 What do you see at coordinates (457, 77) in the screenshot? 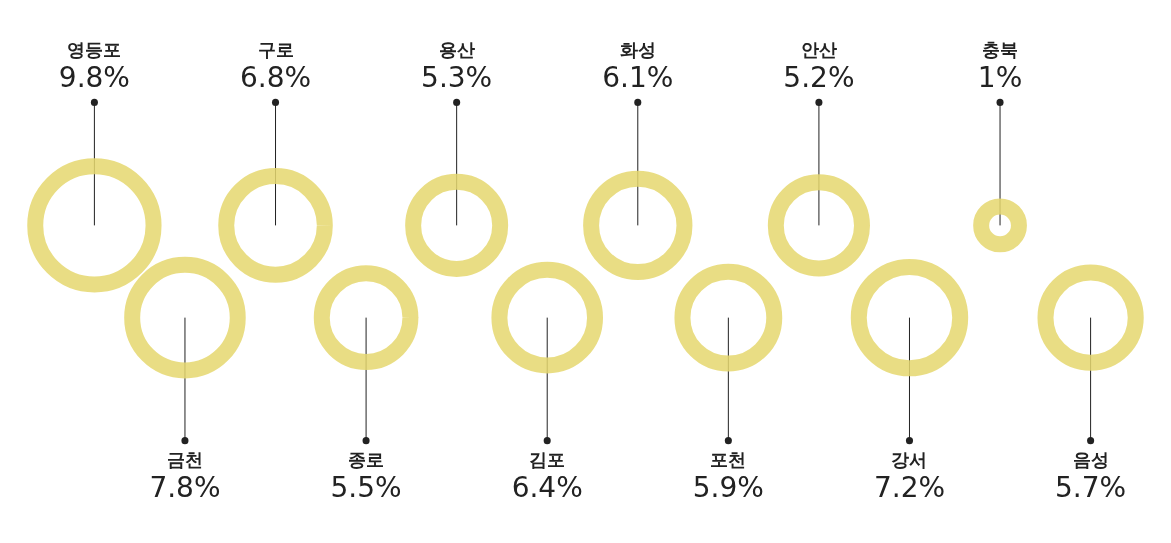
I see `data-label: 5.3%` at bounding box center [457, 77].